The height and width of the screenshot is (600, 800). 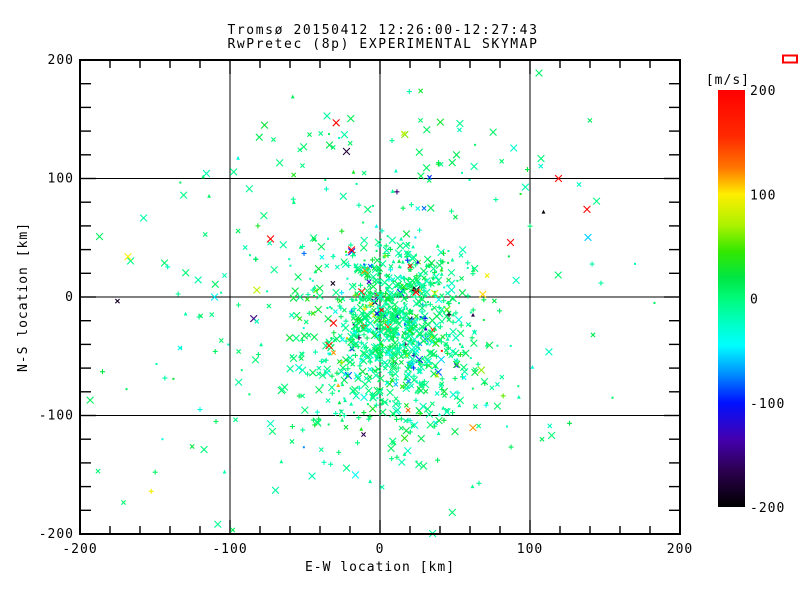 I want to click on y-tick-label: 0, so click(x=69, y=297).